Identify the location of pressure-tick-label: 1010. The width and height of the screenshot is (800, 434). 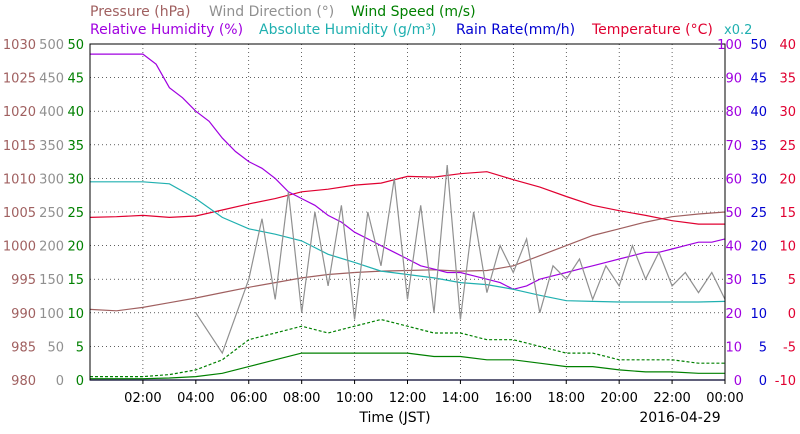
(19, 179).